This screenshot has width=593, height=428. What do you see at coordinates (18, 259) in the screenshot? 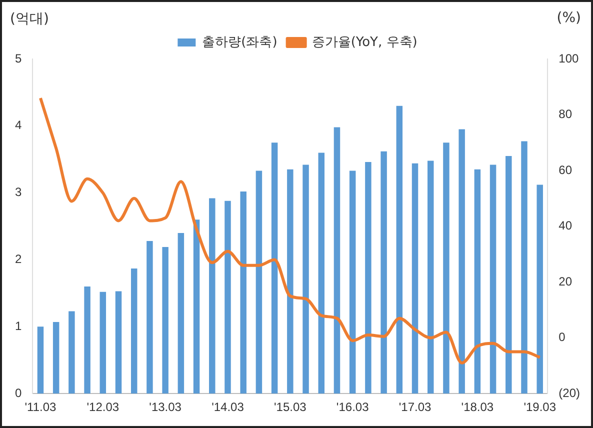
I see `y-tick-label: 2` at bounding box center [18, 259].